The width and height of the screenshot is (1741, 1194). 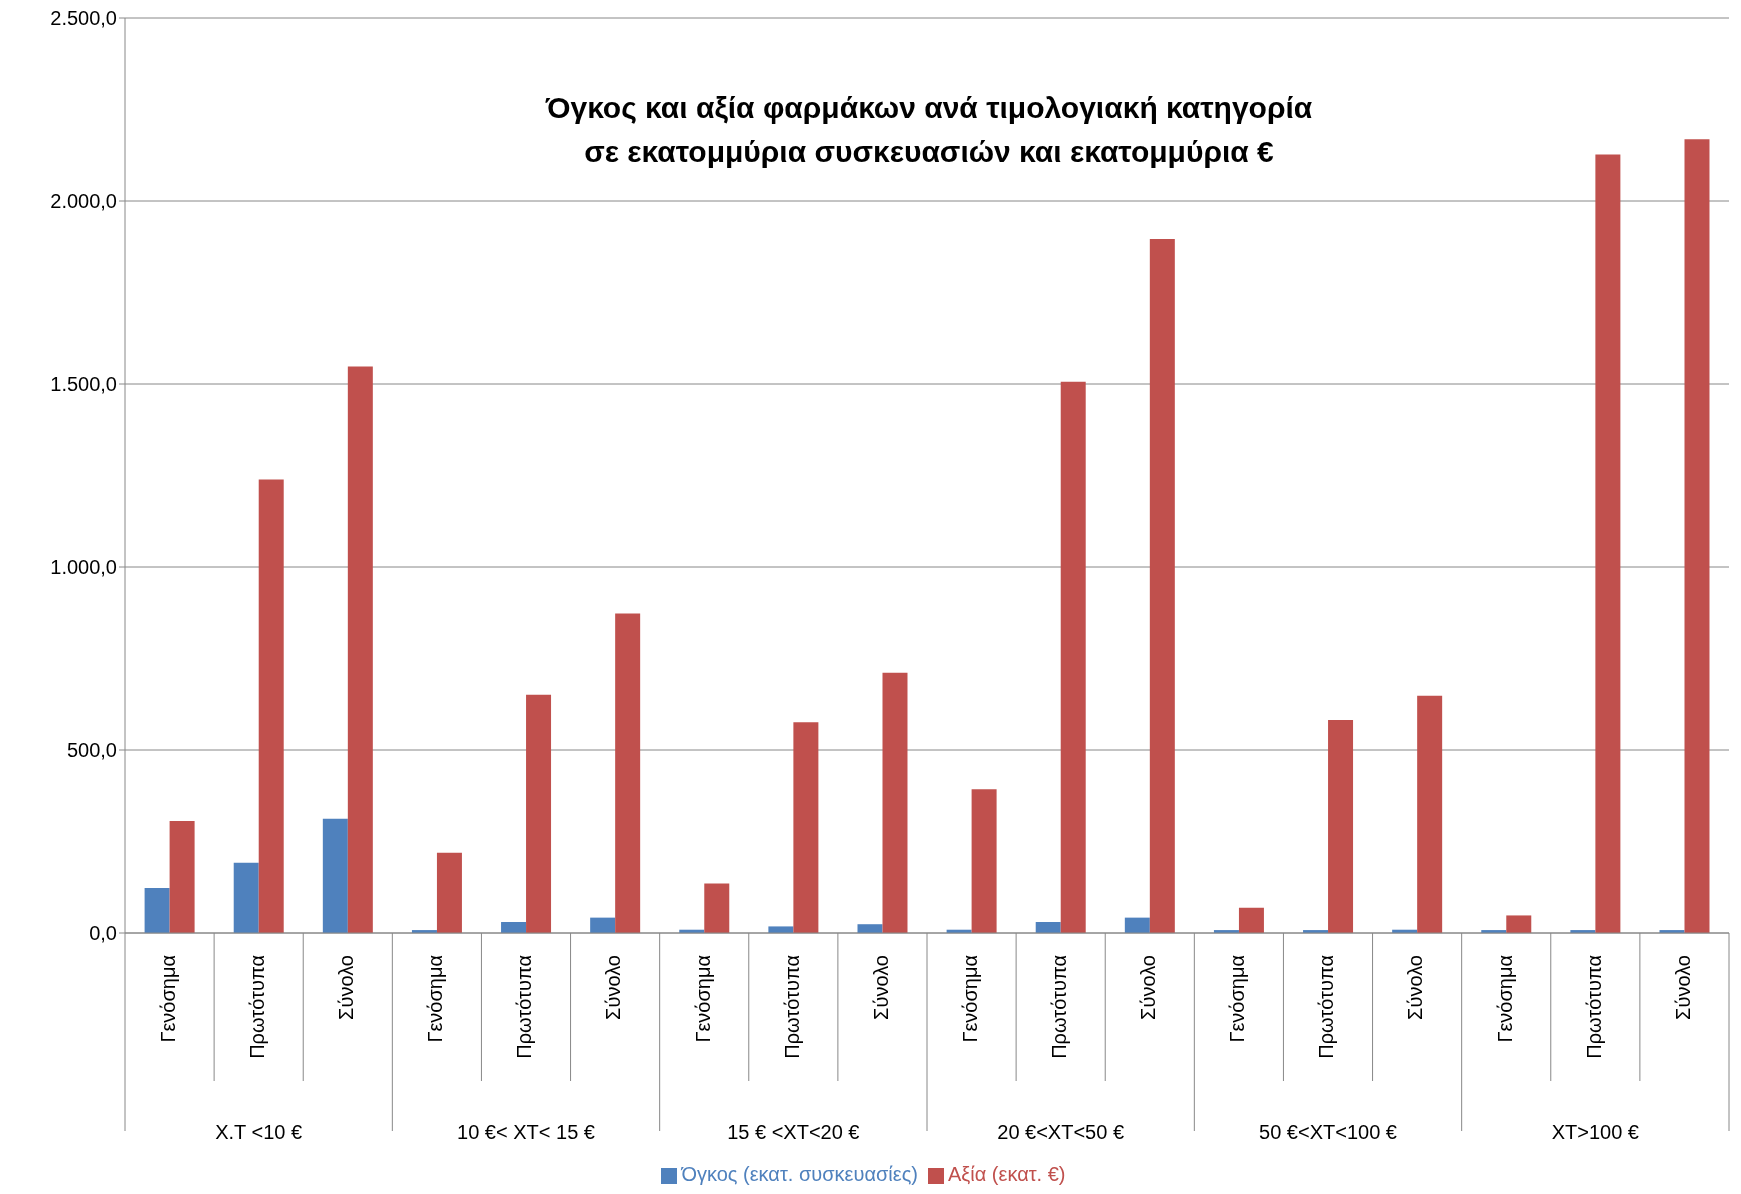 What do you see at coordinates (83, 384) in the screenshot?
I see `y-tick-label: 1.500,0` at bounding box center [83, 384].